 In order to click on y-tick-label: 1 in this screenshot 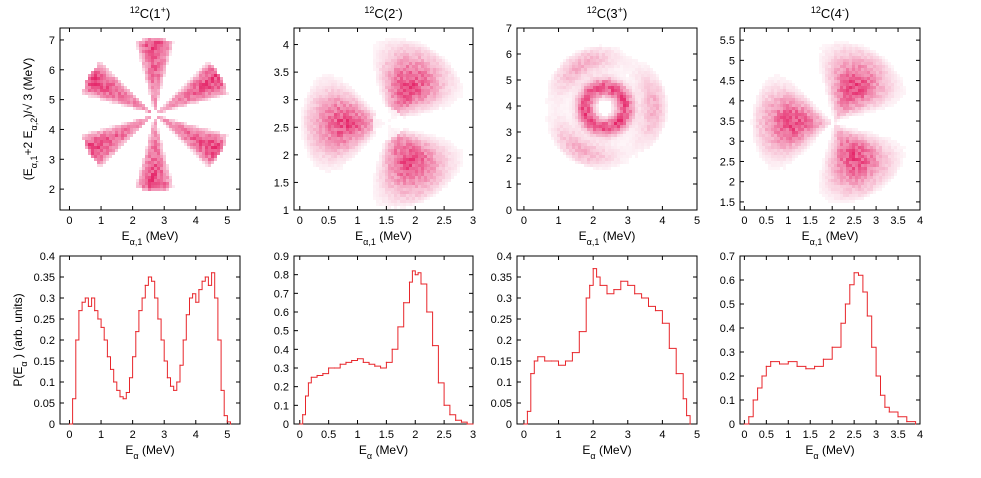, I will do `click(286, 211)`.